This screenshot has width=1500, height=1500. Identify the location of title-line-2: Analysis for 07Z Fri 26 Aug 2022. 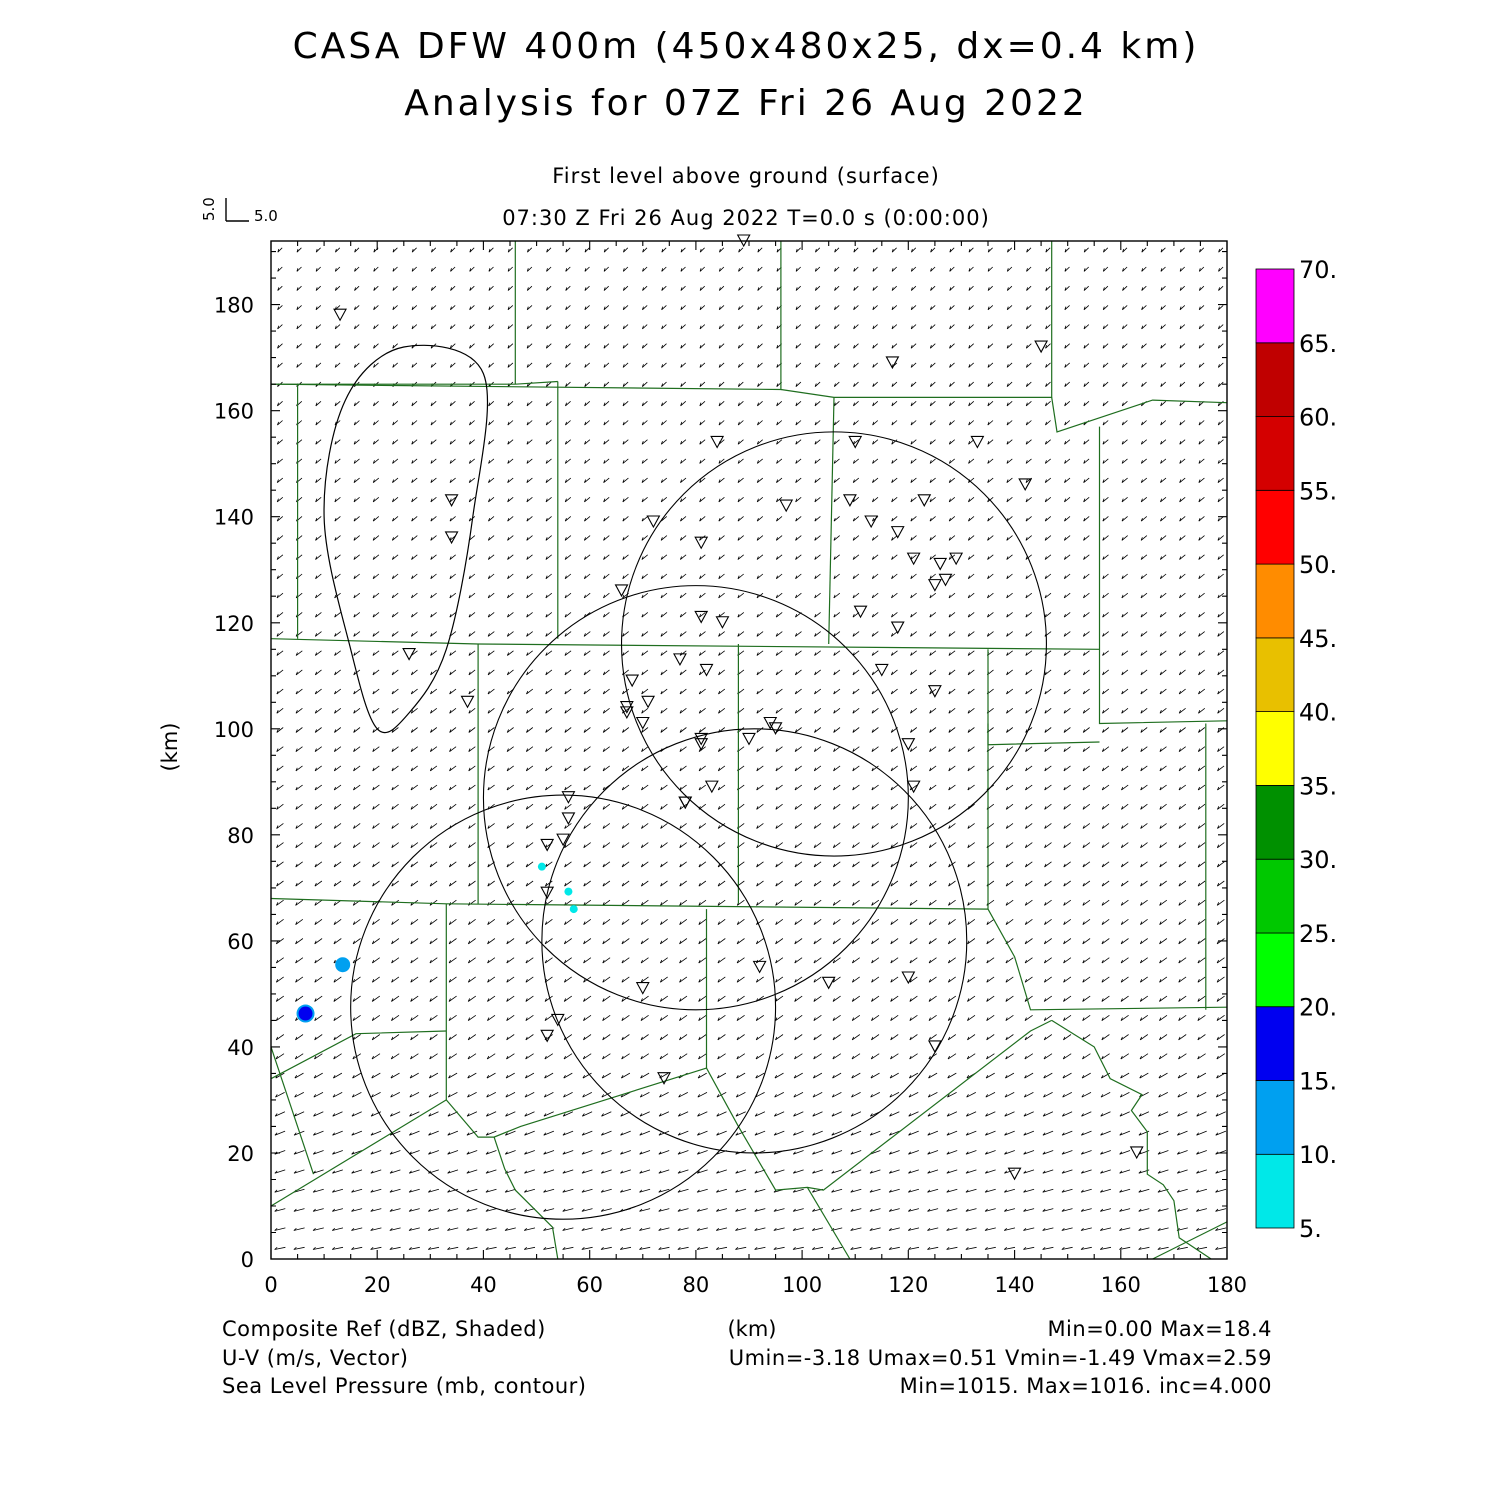
(746, 103).